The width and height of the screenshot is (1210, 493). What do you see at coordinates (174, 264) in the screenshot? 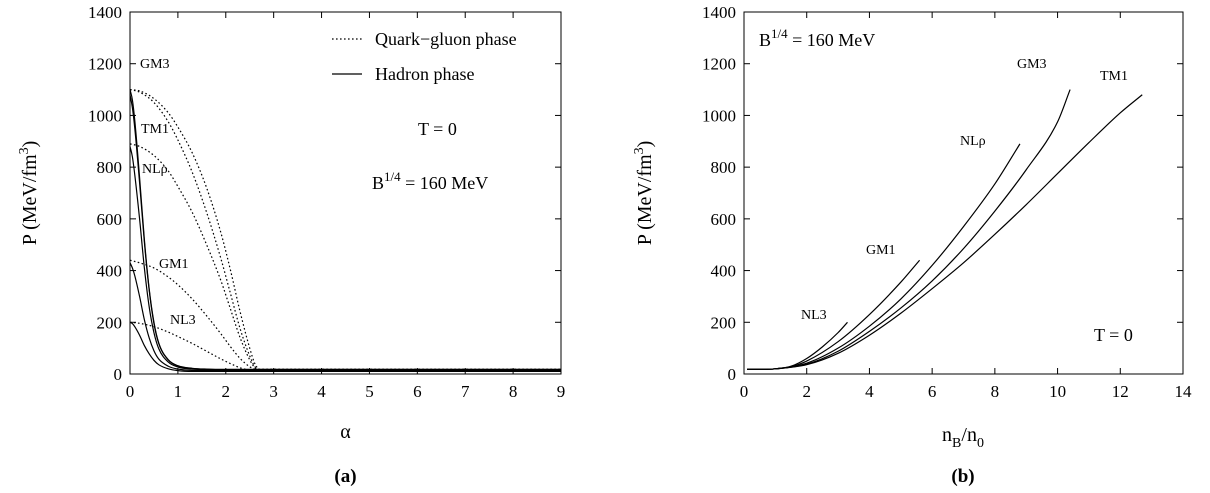
I see `panel-a-curve-label-gm1: GM1` at bounding box center [174, 264].